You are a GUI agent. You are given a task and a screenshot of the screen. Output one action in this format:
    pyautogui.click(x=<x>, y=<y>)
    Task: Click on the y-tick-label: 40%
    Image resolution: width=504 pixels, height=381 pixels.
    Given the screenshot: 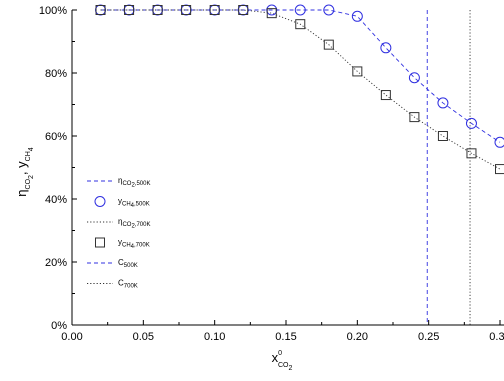 What is the action you would take?
    pyautogui.click(x=56, y=200)
    